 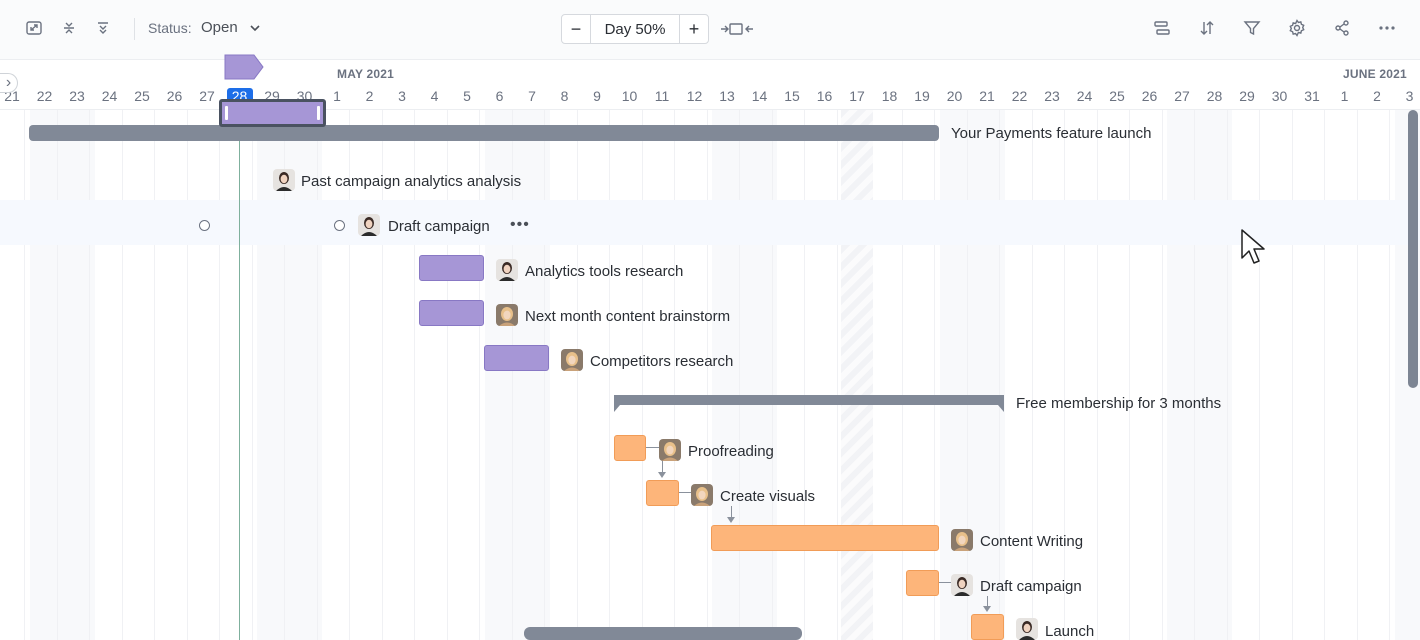 What do you see at coordinates (731, 451) in the screenshot?
I see `task-label-proofreading: Proofreading` at bounding box center [731, 451].